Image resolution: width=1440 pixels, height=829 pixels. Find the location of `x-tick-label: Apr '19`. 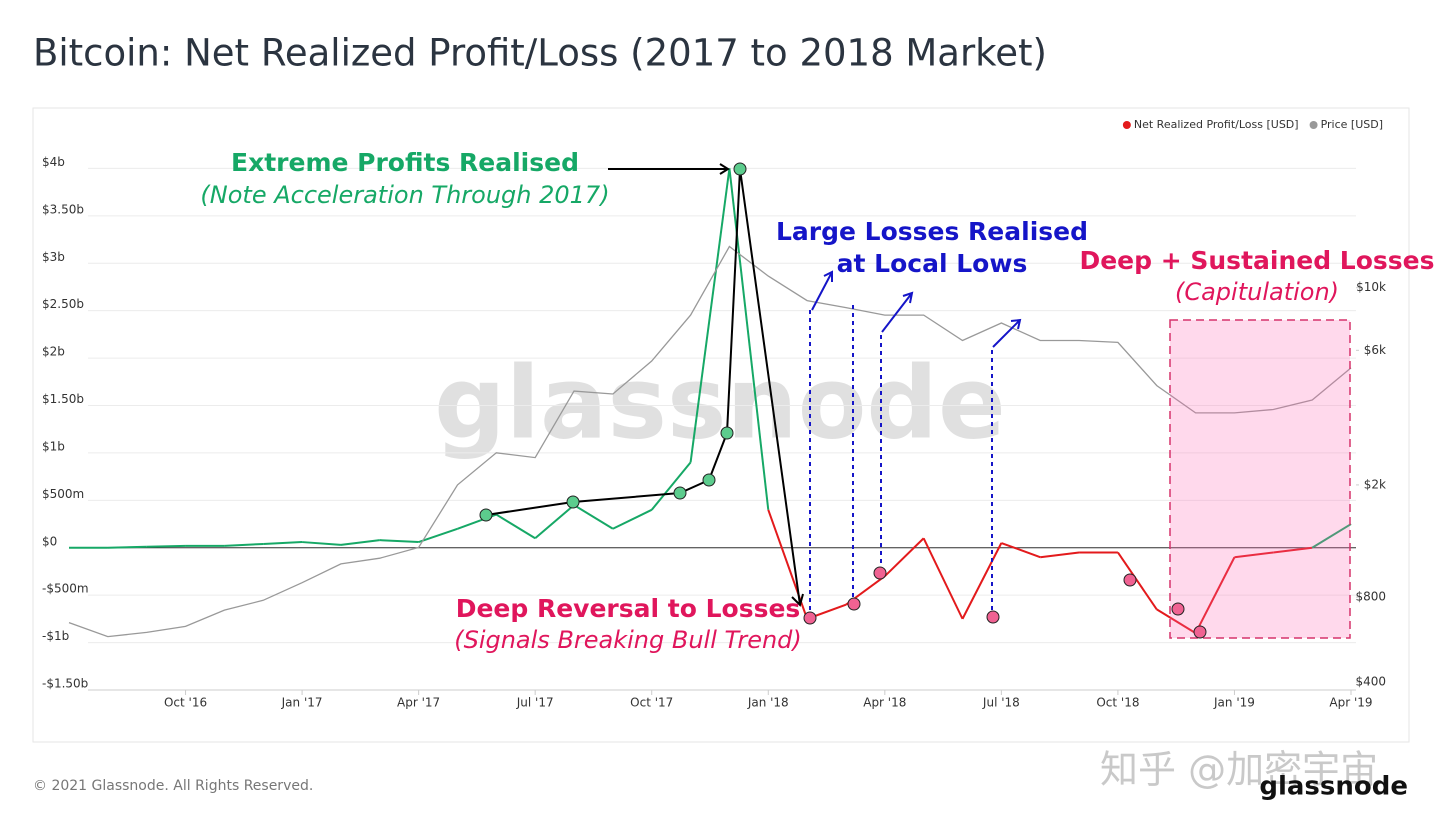

x-tick-label: Apr '19 is located at coordinates (1350, 703).